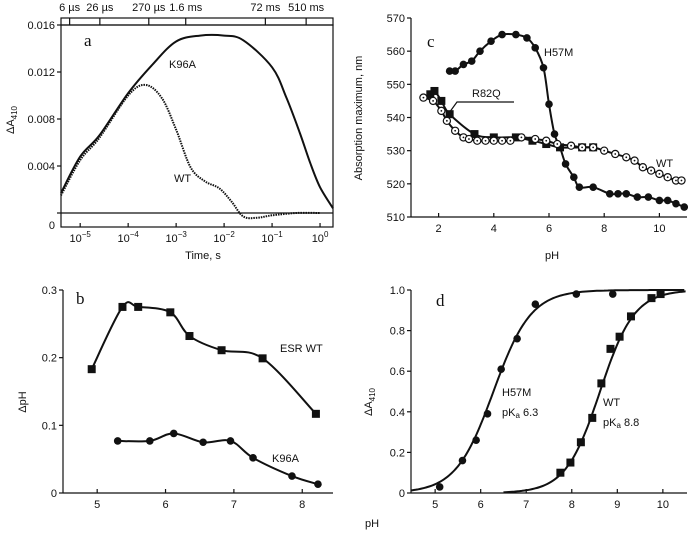 The width and height of the screenshot is (688, 533). What do you see at coordinates (549, 229) in the screenshot?
I see `c-x-tick-label: 6` at bounding box center [549, 229].